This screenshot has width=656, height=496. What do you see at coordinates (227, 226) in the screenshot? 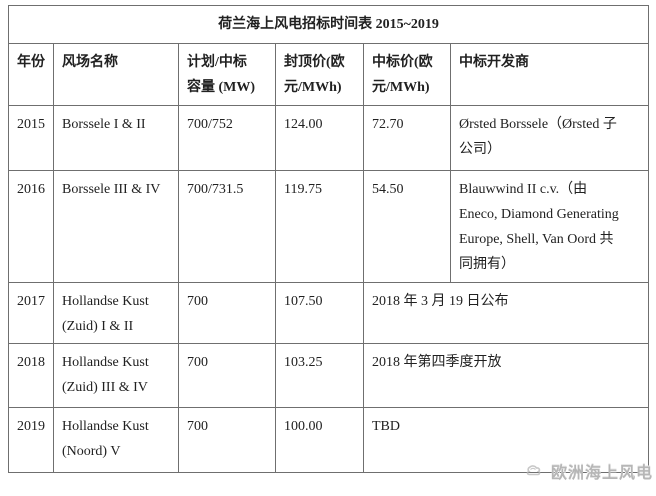
I see `cell-capacity: 700/731.5` at bounding box center [227, 226].